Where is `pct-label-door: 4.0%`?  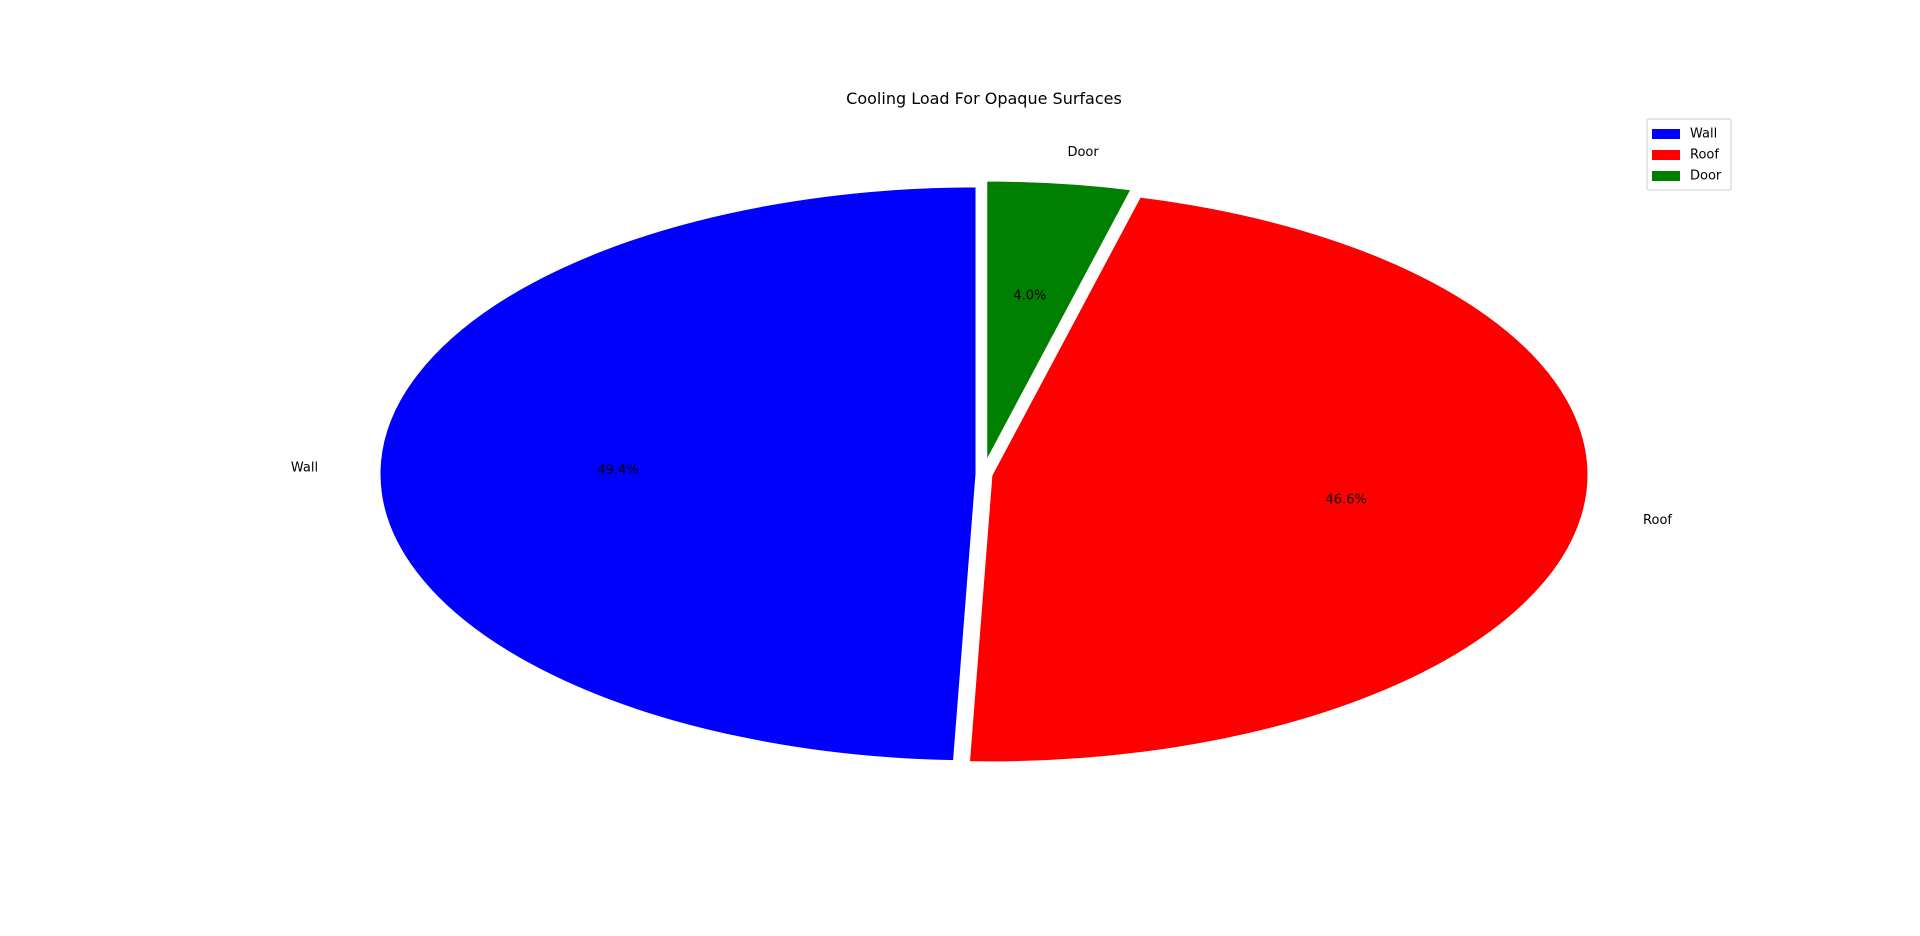 pct-label-door: 4.0% is located at coordinates (1029, 296).